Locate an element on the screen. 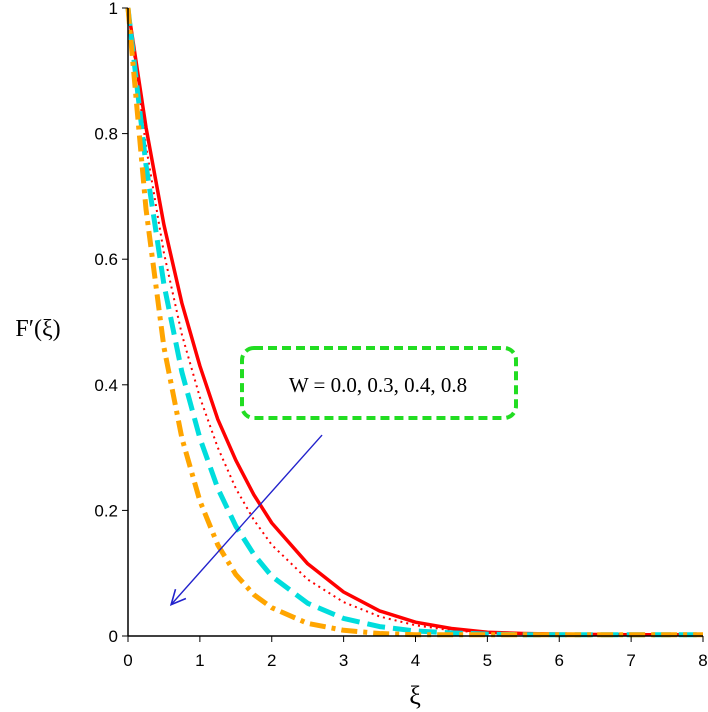  y-tick-label: 0.8 is located at coordinates (106, 134).